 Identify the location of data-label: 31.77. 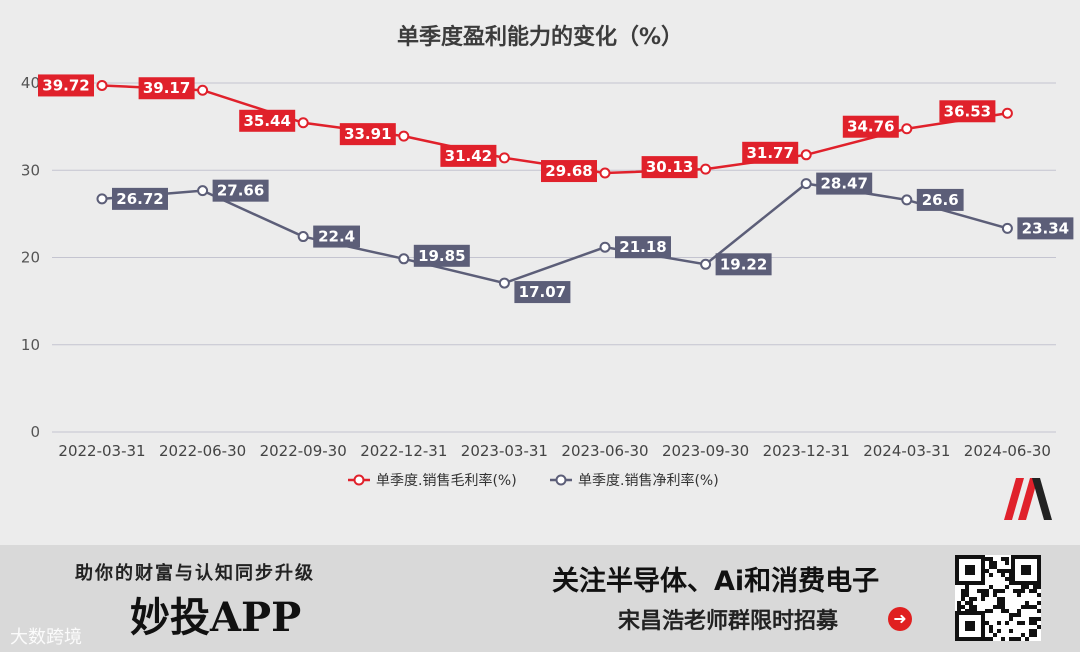
(769, 153).